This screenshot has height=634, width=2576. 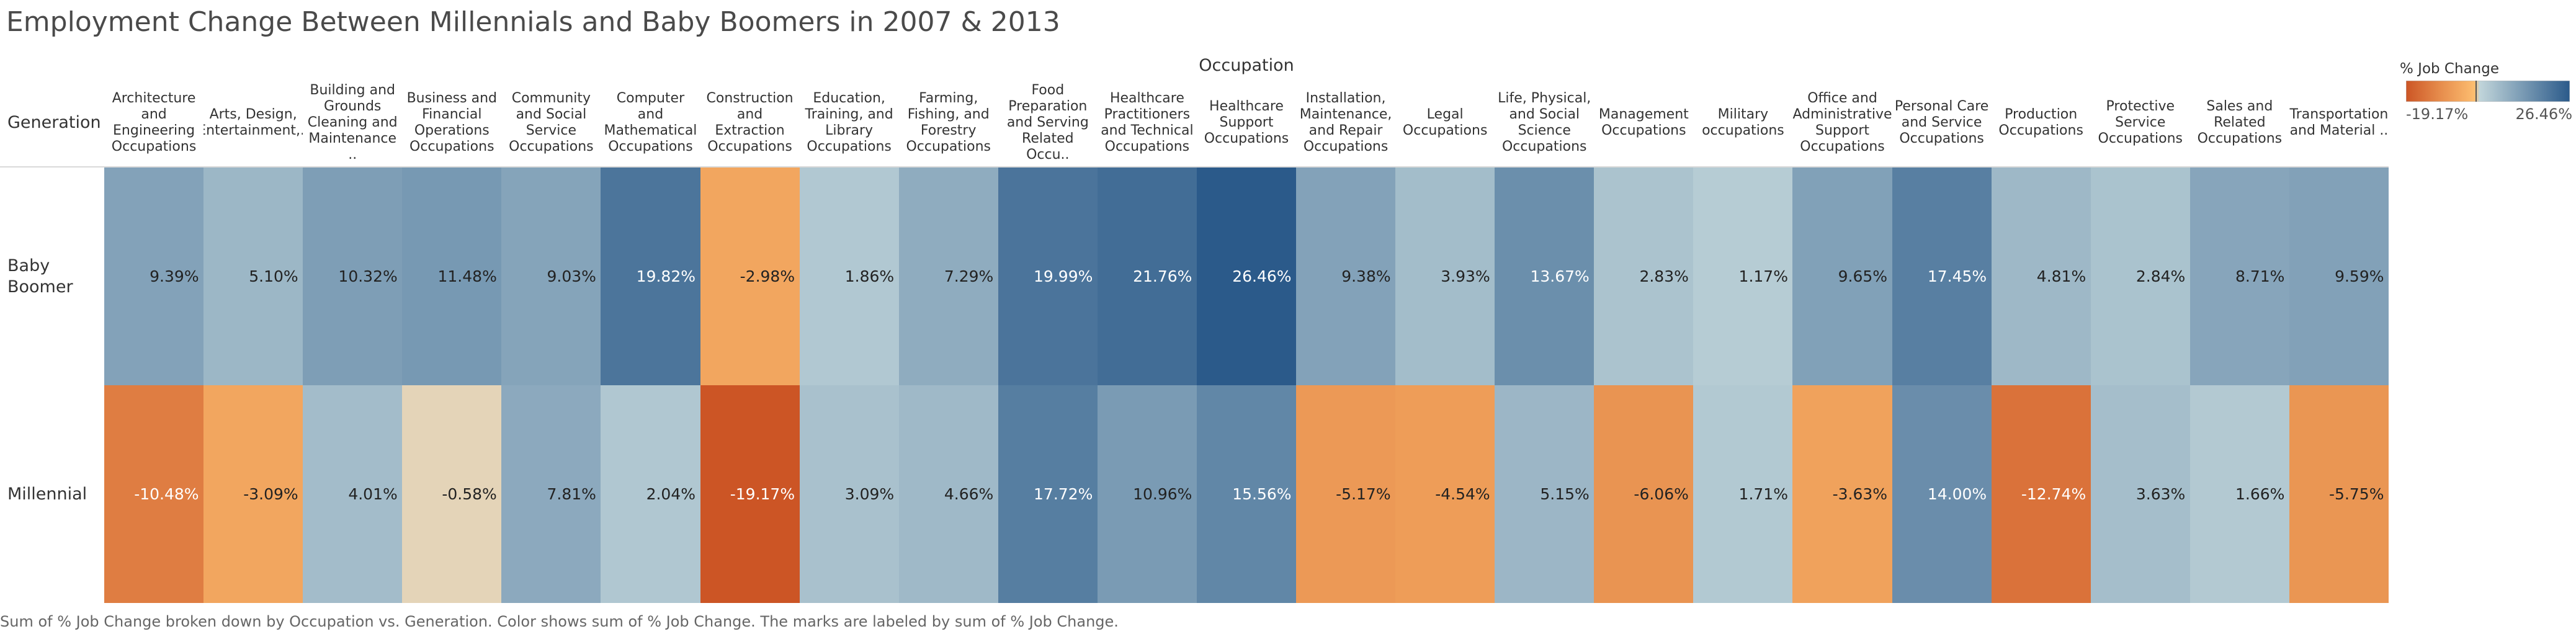 What do you see at coordinates (2041, 276) in the screenshot?
I see `heatmap-cell: 4.81%` at bounding box center [2041, 276].